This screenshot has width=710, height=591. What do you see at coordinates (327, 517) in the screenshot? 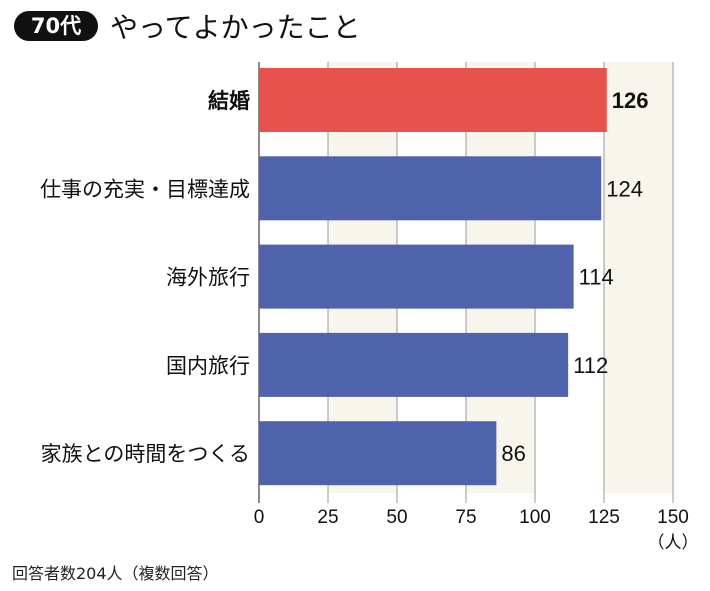
I see `x-tick-label: 25` at bounding box center [327, 517].